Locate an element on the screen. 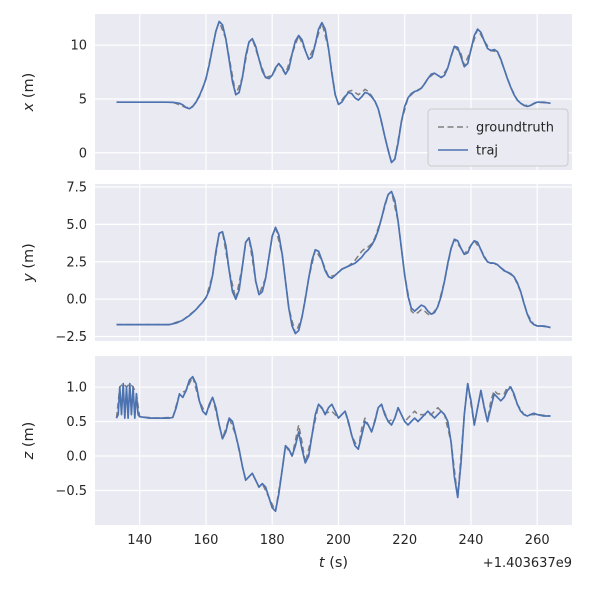 The width and height of the screenshot is (600, 600). x-tick-label: 220 is located at coordinates (404, 540).